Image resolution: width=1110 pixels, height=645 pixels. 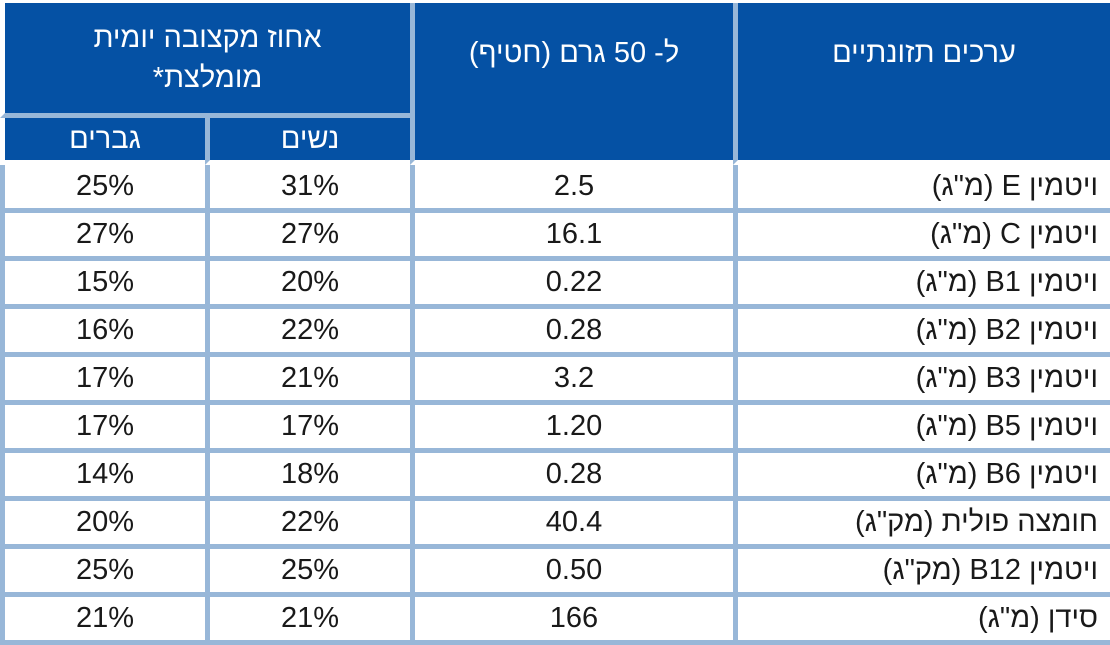 What do you see at coordinates (921, 381) in the screenshot?
I see `nutrient-label: ויטמין B3 (מ"ג)` at bounding box center [921, 381].